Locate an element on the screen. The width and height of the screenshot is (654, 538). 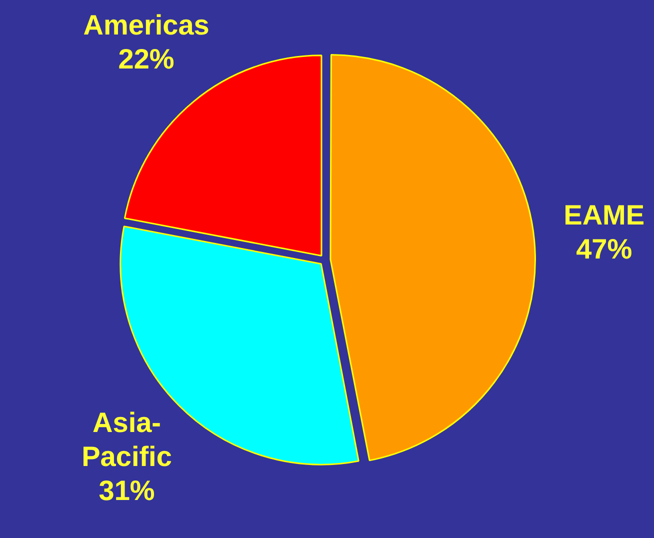
slice-label: Asia-Pacific is located at coordinates (127, 439).